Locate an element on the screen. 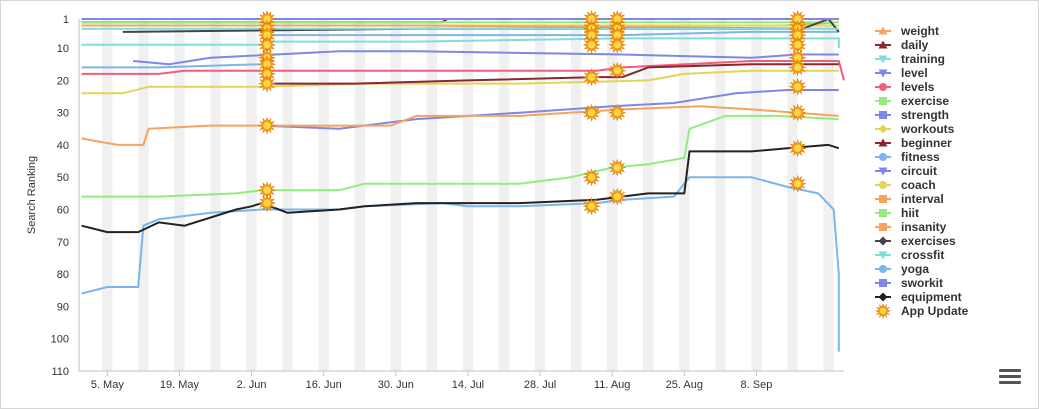 This screenshot has height=409, width=1039. legend-item-hiit: hiit is located at coordinates (897, 213).